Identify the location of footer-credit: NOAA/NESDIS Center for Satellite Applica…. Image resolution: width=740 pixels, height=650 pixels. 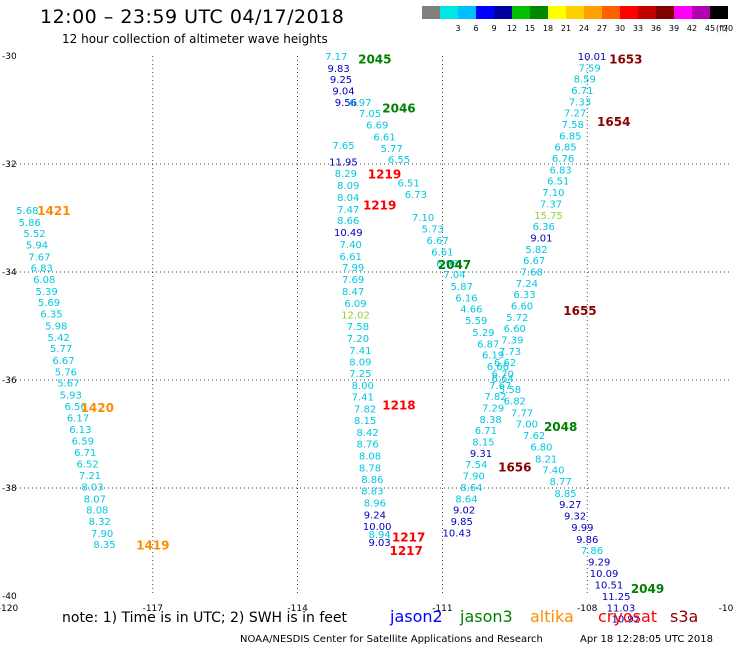
(391, 639).